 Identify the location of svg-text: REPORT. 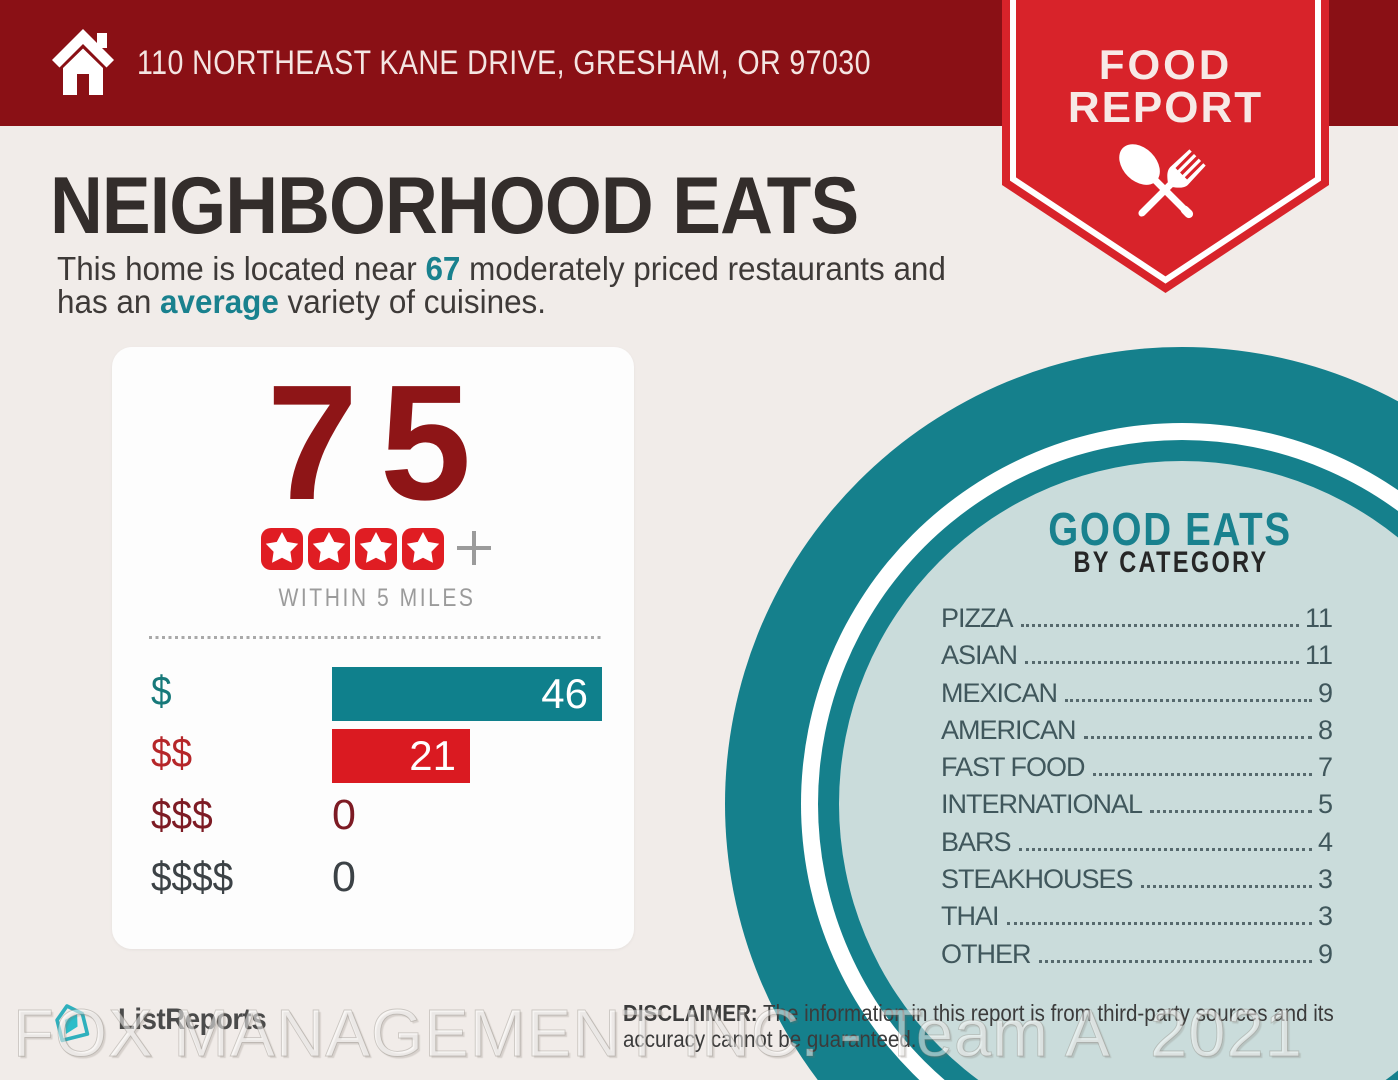
(1165, 107).